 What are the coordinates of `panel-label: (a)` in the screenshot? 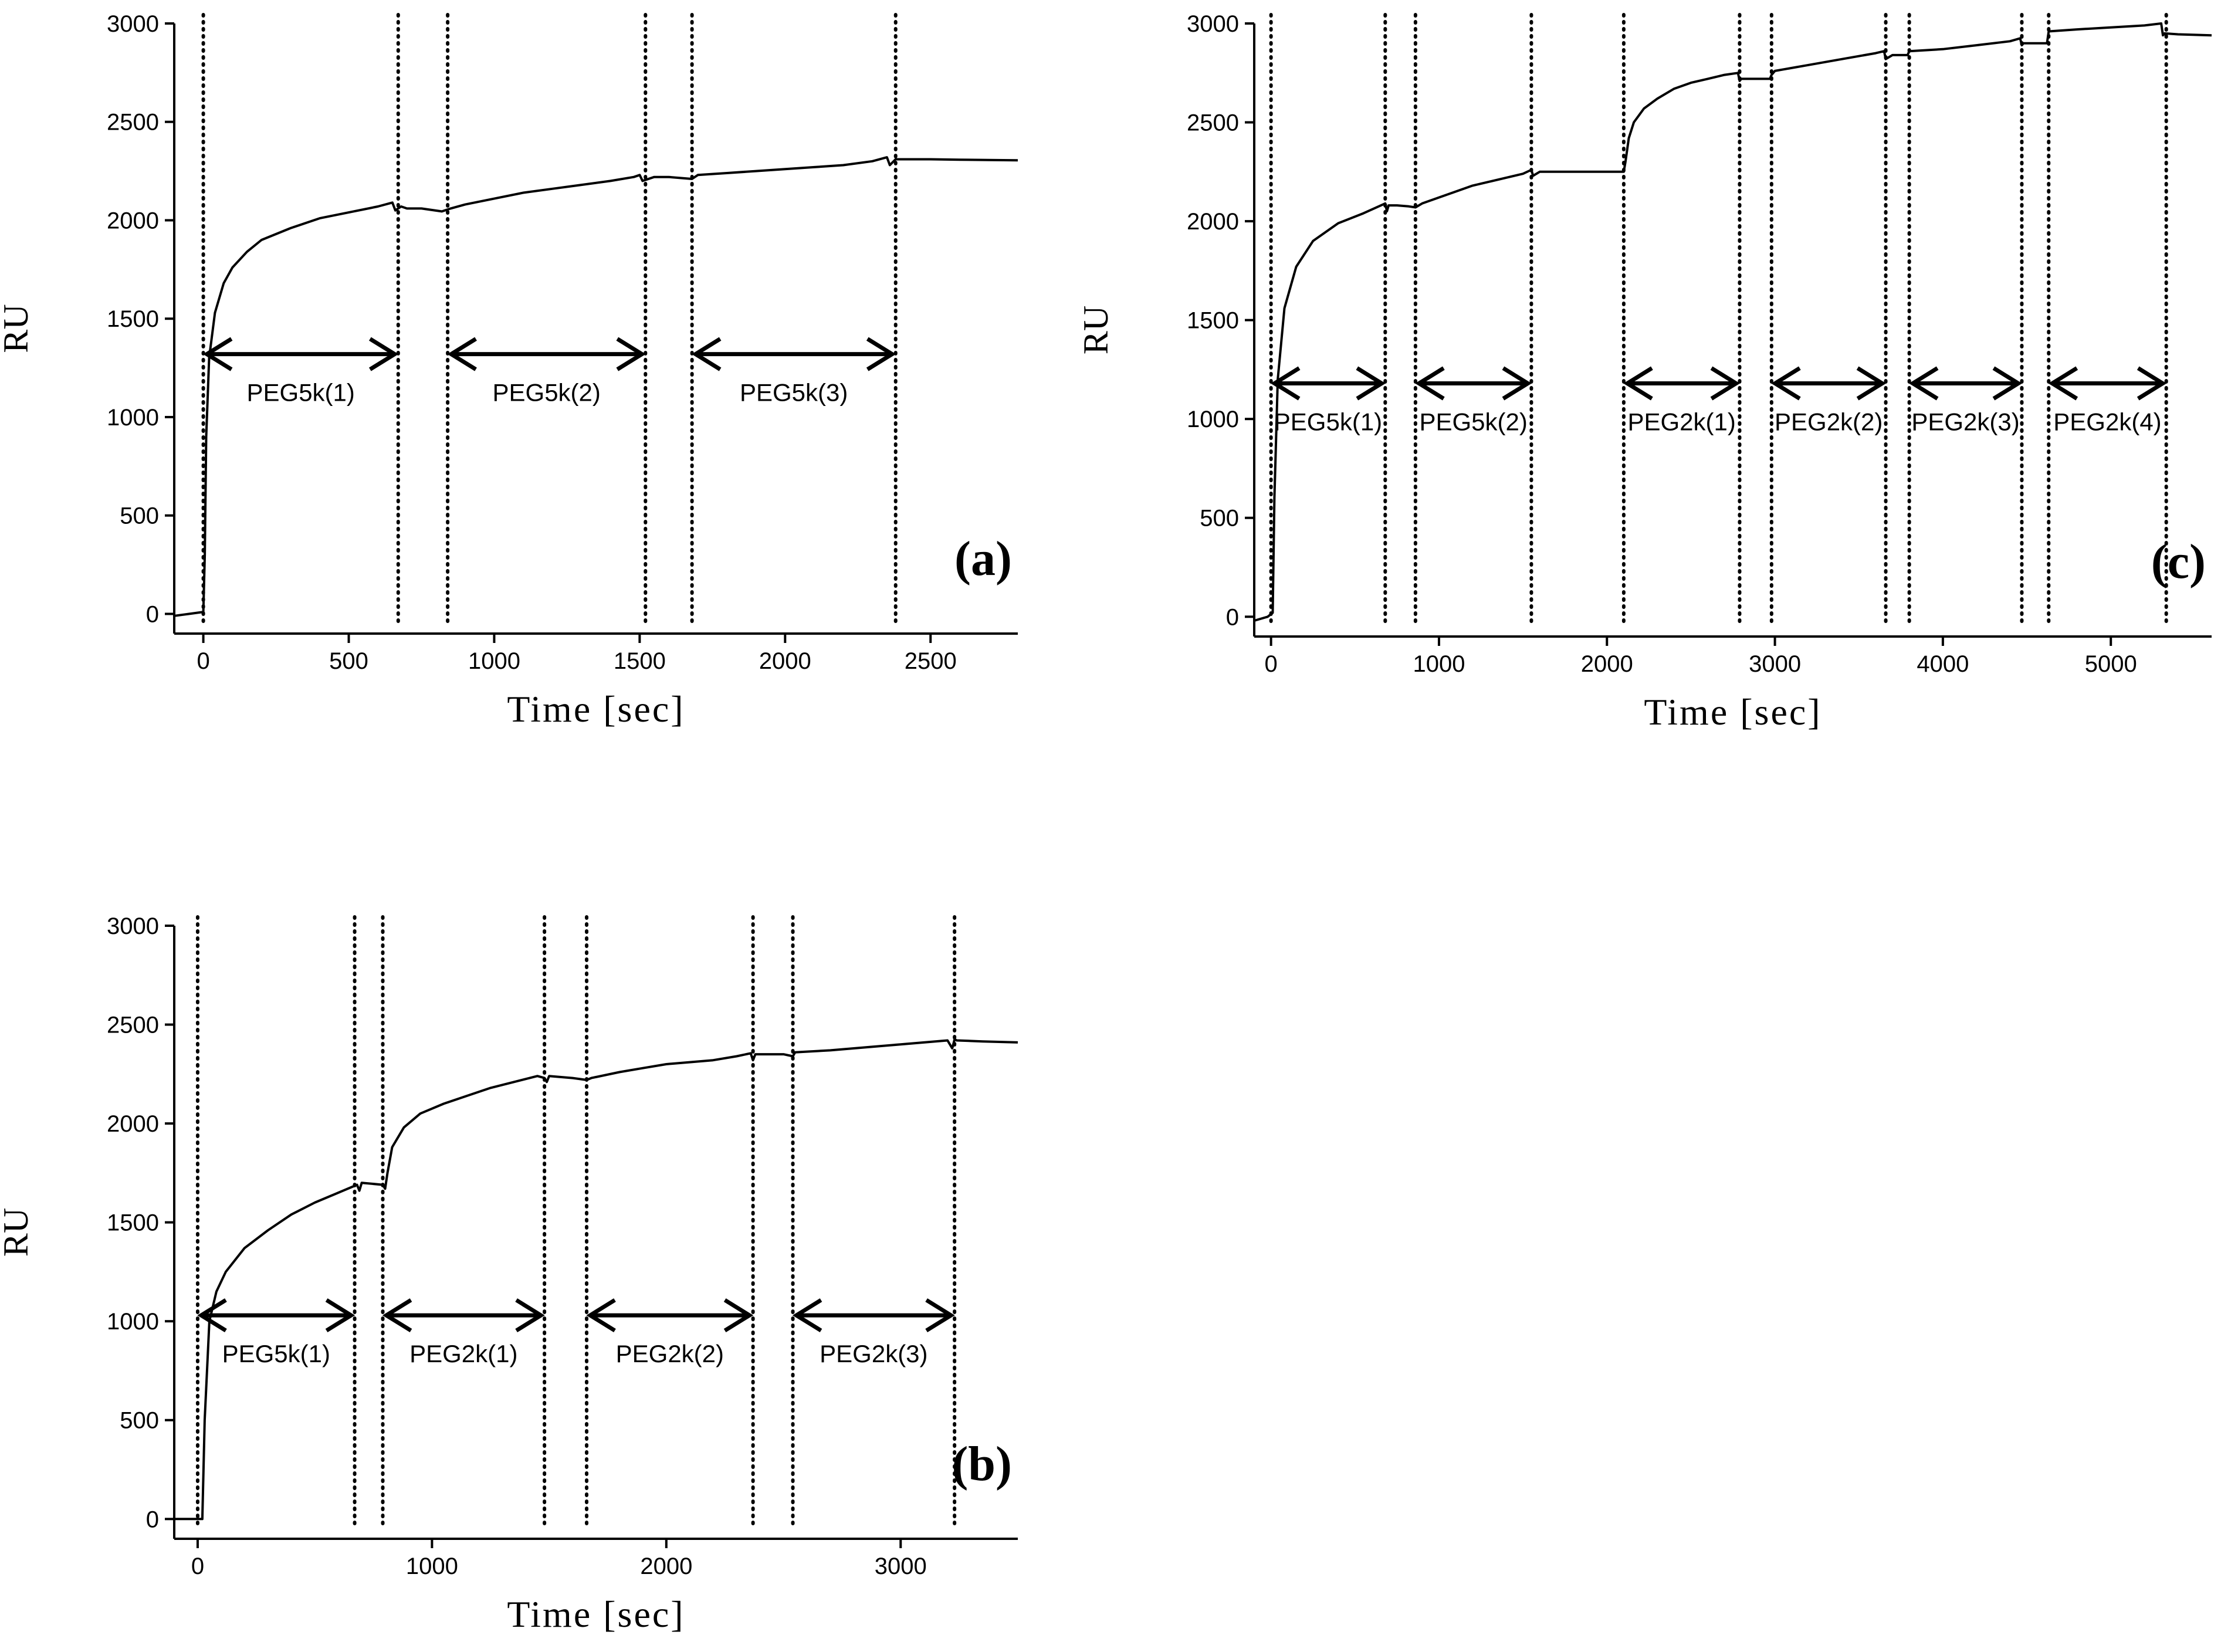 It's located at (983, 559).